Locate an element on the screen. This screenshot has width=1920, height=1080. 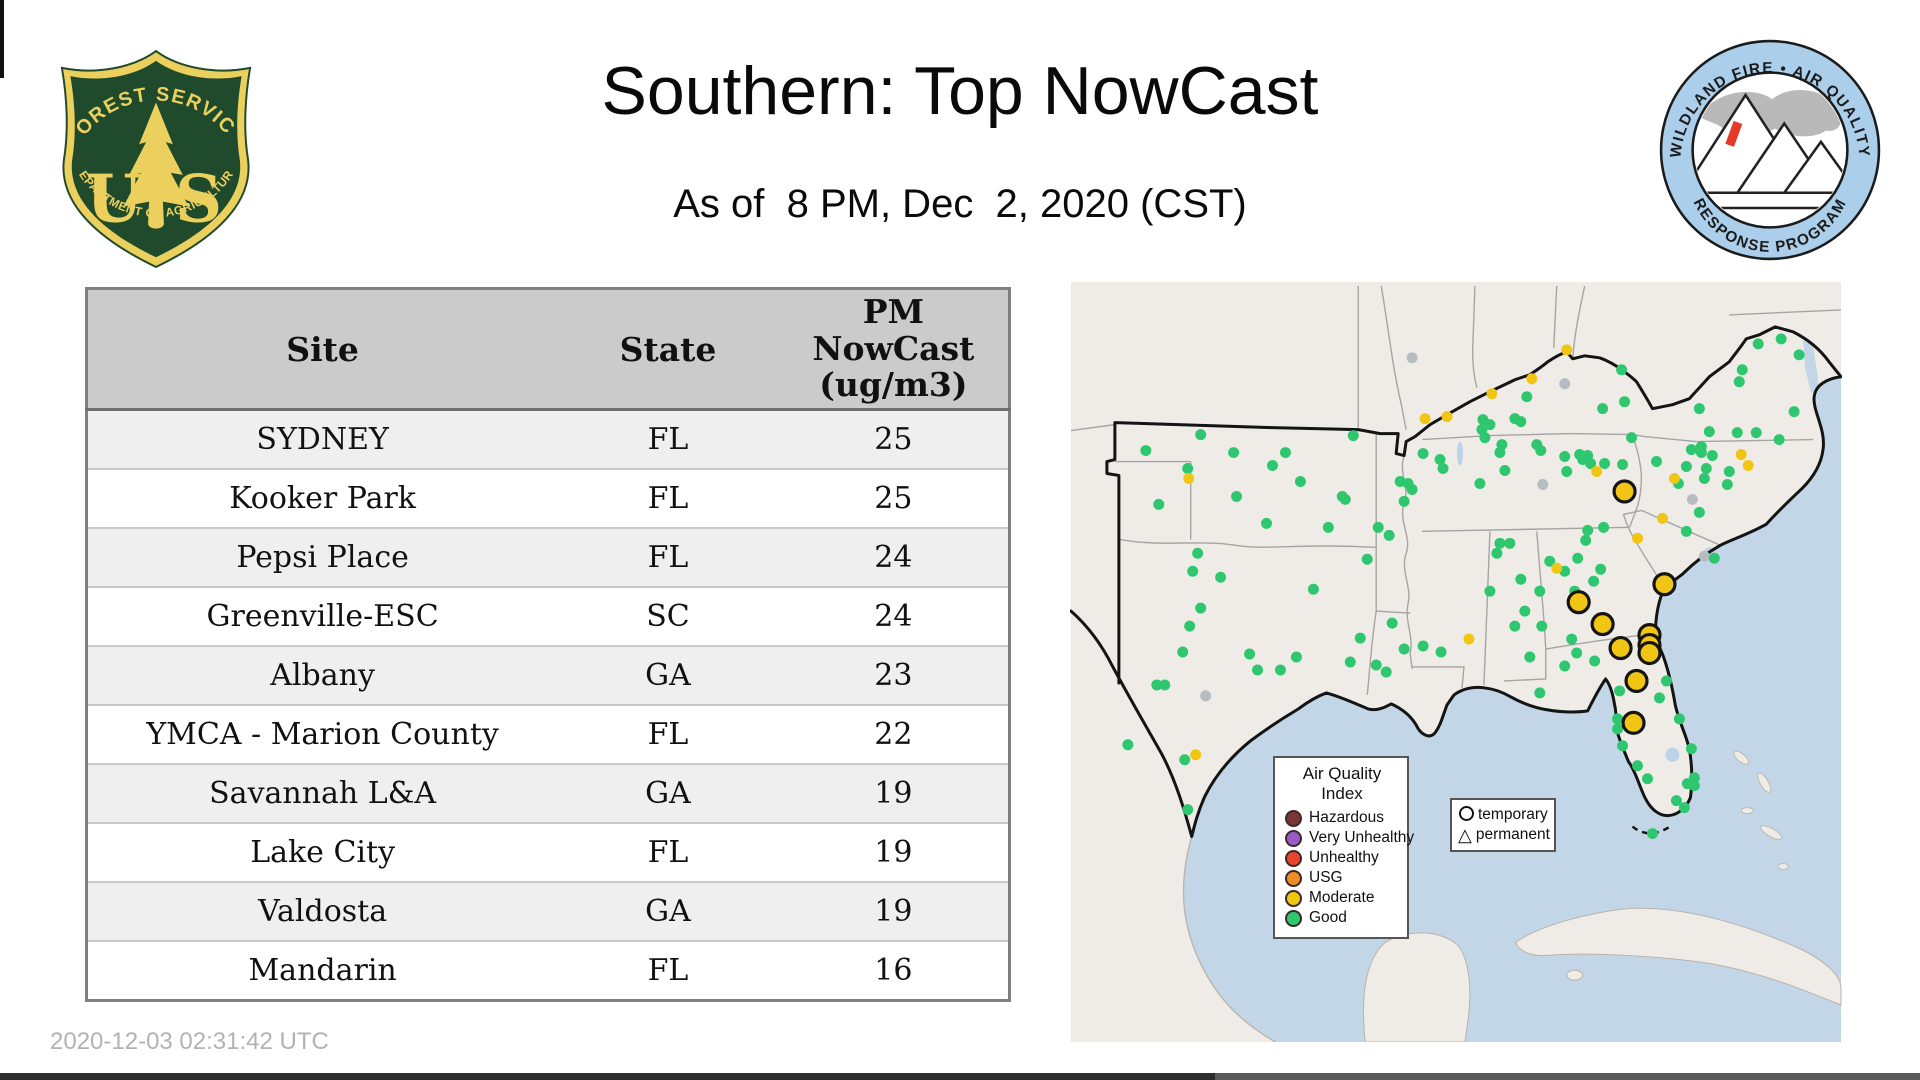
table-header-row: Site State PM NowCast (ug/m3) is located at coordinates (548, 349).